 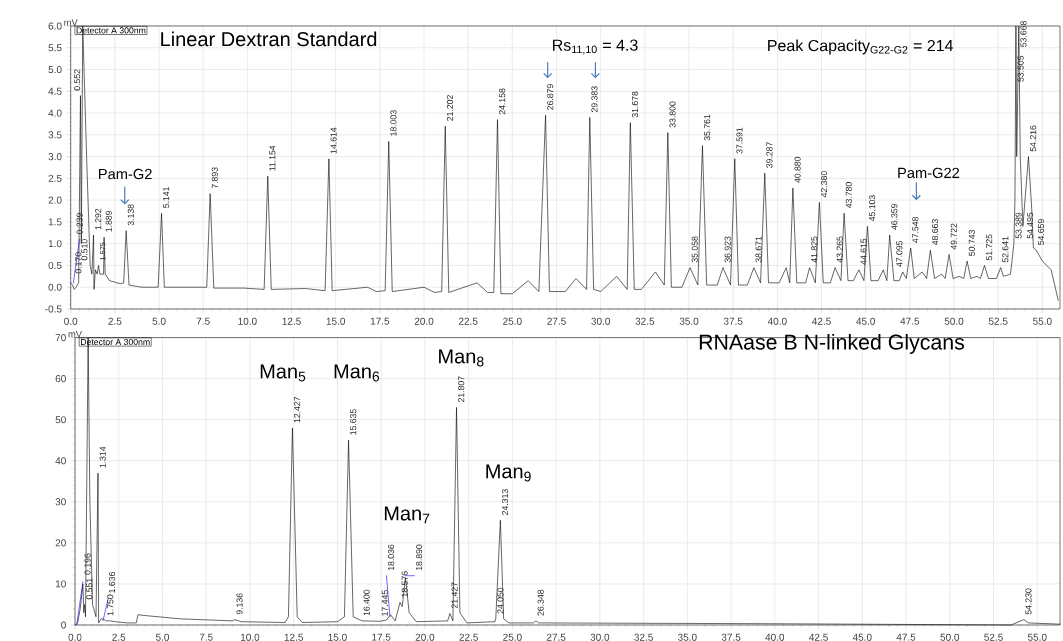 What do you see at coordinates (993, 637) in the screenshot?
I see `x-tick-label: 52.5` at bounding box center [993, 637].